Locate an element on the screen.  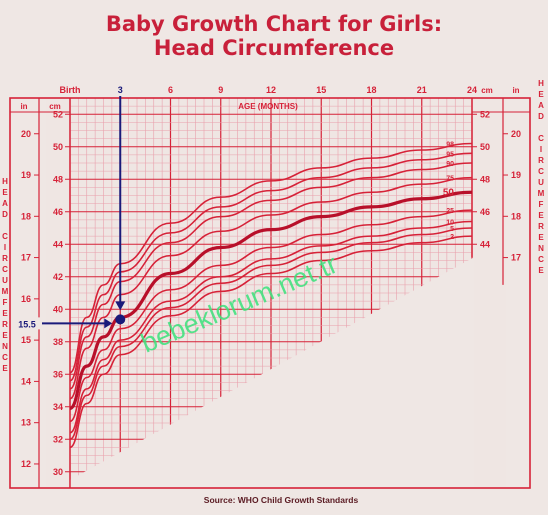
cm-tick-label-left: 30 is located at coordinates (58, 472).